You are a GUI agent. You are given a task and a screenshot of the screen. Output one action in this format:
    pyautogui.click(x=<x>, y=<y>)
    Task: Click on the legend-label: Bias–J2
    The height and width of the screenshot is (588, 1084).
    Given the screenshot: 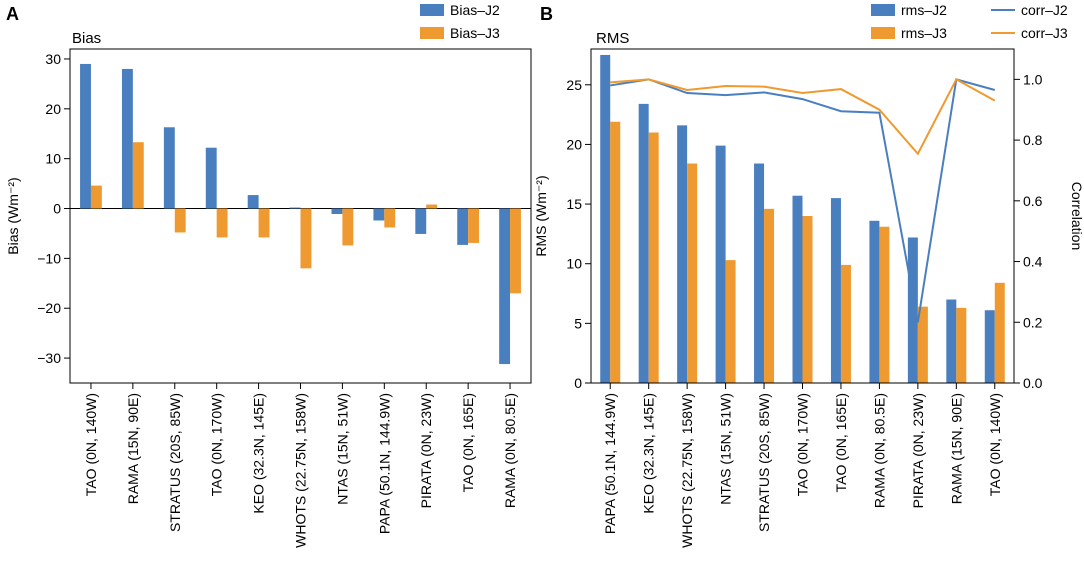 What is the action you would take?
    pyautogui.click(x=475, y=10)
    